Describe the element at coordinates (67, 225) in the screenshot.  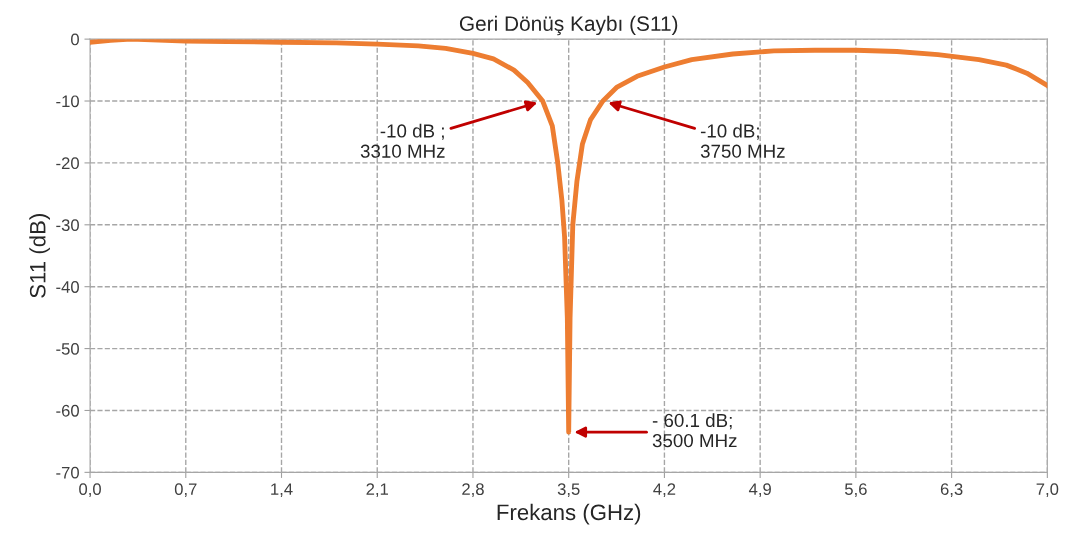
I see `y-tick-label: -30` at that location.